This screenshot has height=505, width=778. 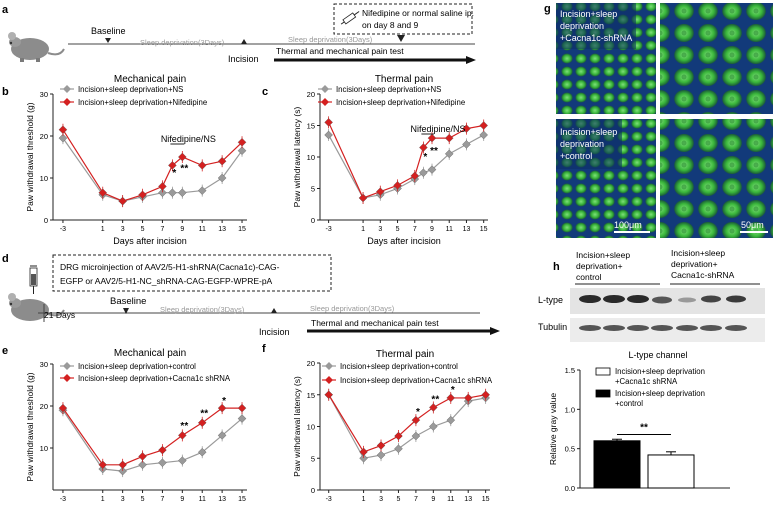 What do you see at coordinates (59, 315) in the screenshot?
I see `d-21days-label: 21 Days` at bounding box center [59, 315].